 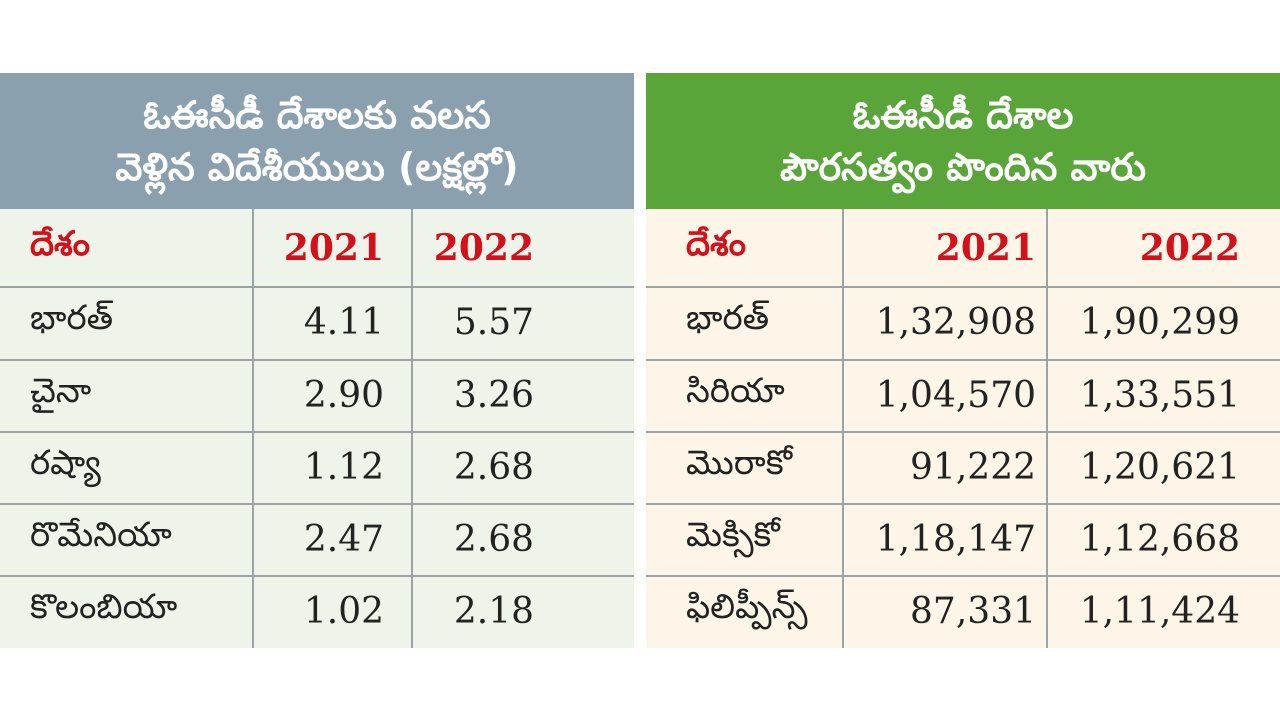 I want to click on table-row-country: రష్యా, so click(x=65, y=463).